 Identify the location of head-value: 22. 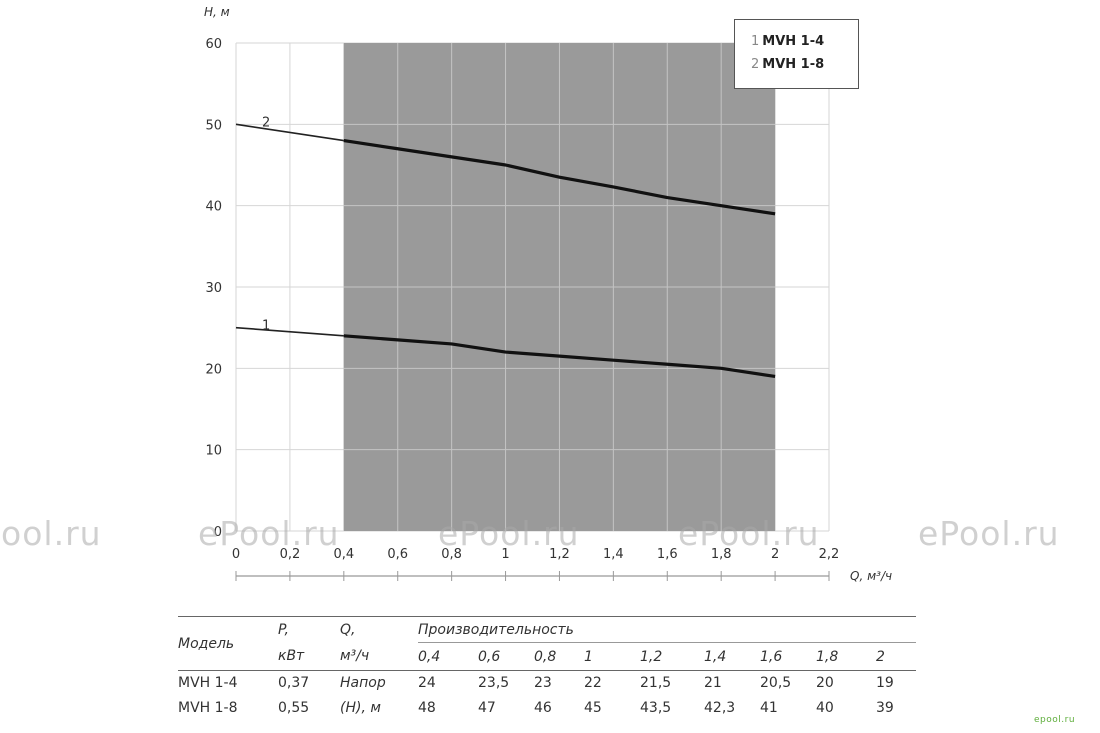
(593, 682).